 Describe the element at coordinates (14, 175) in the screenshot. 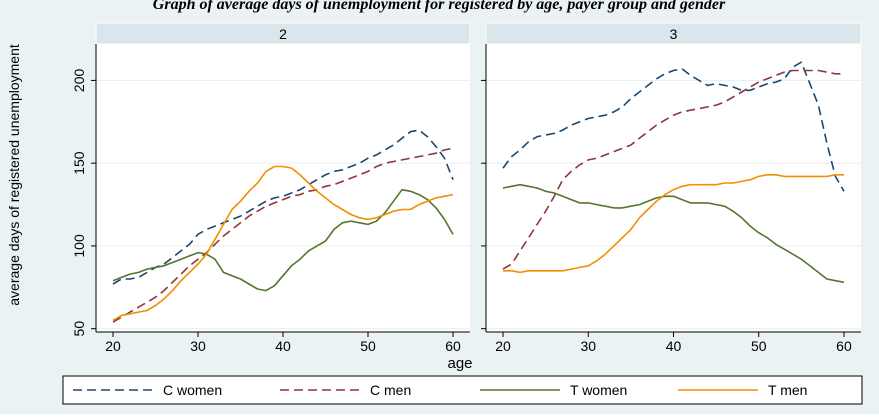

I see `y-axis-label: average days of registered unemployment` at that location.